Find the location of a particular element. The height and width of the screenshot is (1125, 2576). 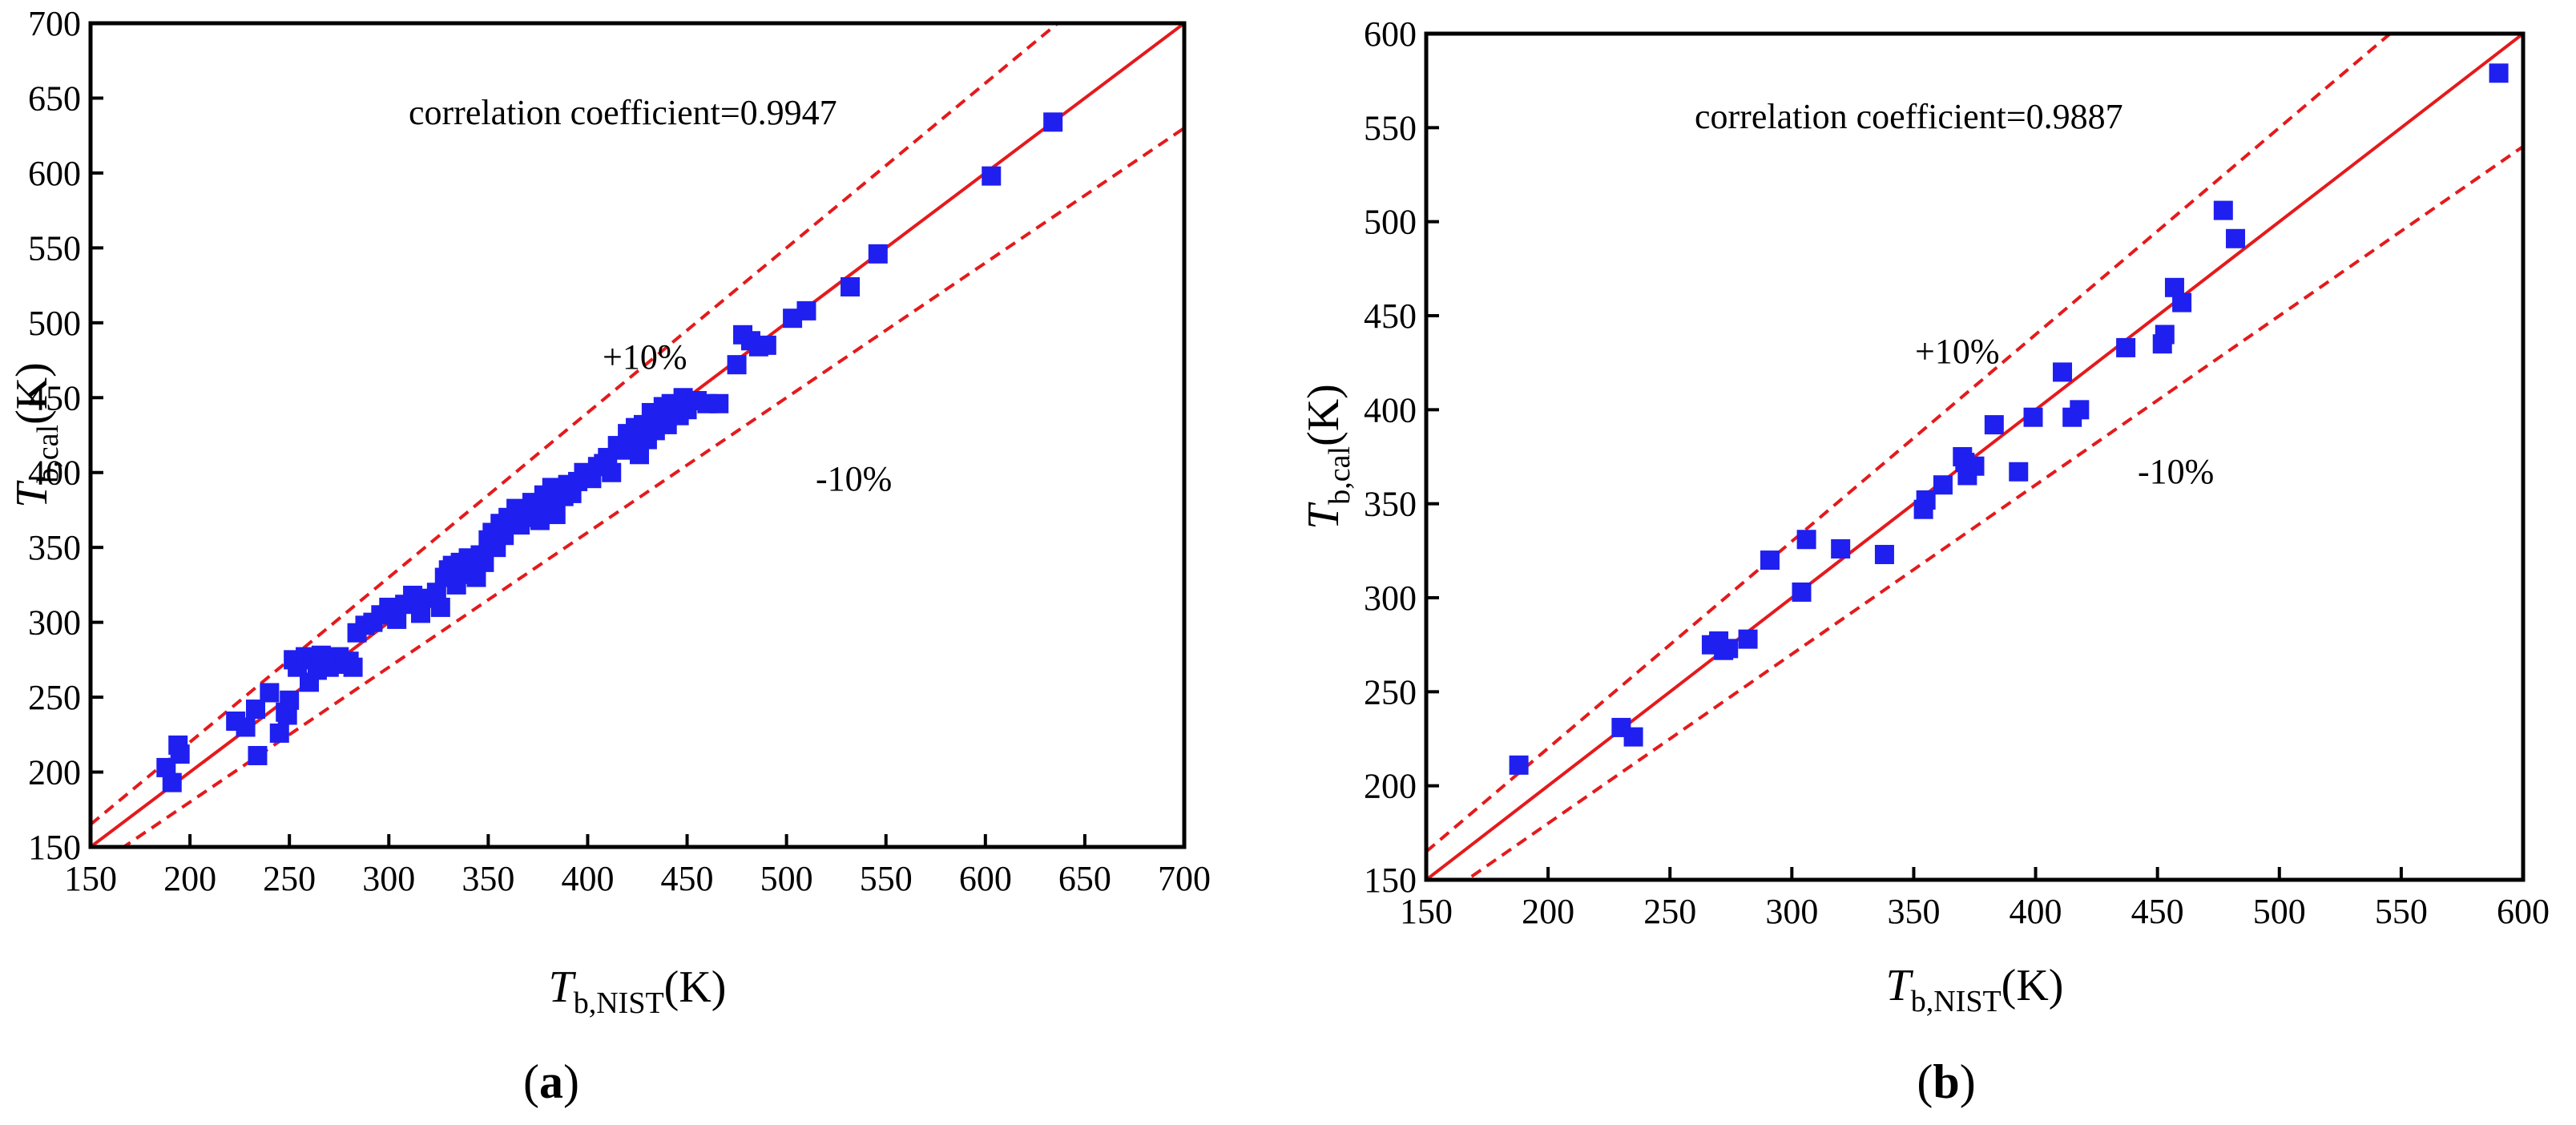

x-axis-label-symbol: T is located at coordinates (1900, 985).